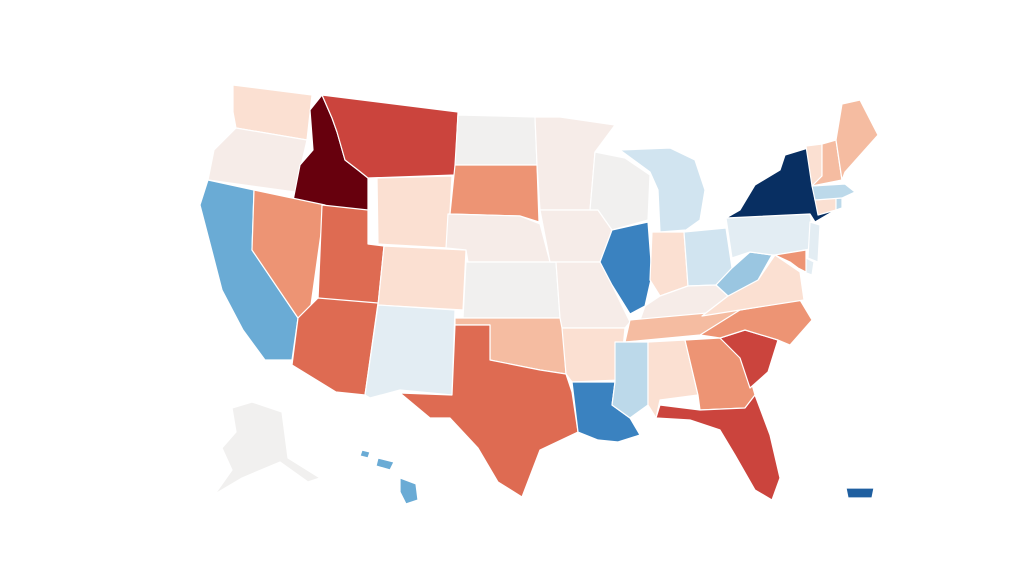  What do you see at coordinates (335, 346) in the screenshot?
I see `state-AZ` at bounding box center [335, 346].